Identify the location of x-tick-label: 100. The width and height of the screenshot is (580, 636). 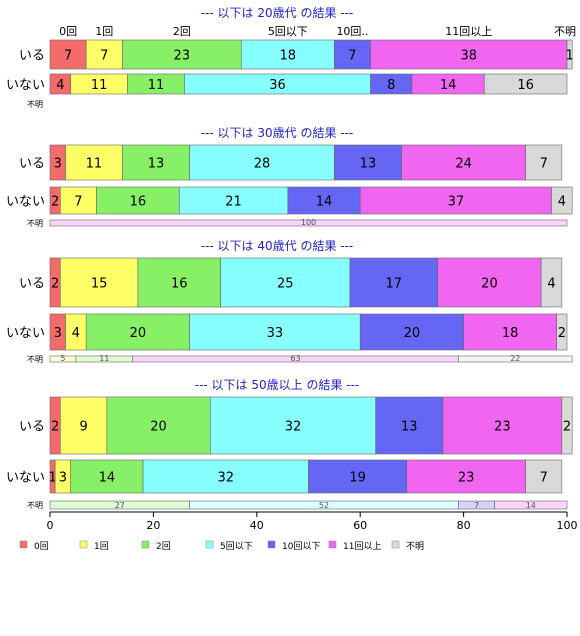
(567, 525).